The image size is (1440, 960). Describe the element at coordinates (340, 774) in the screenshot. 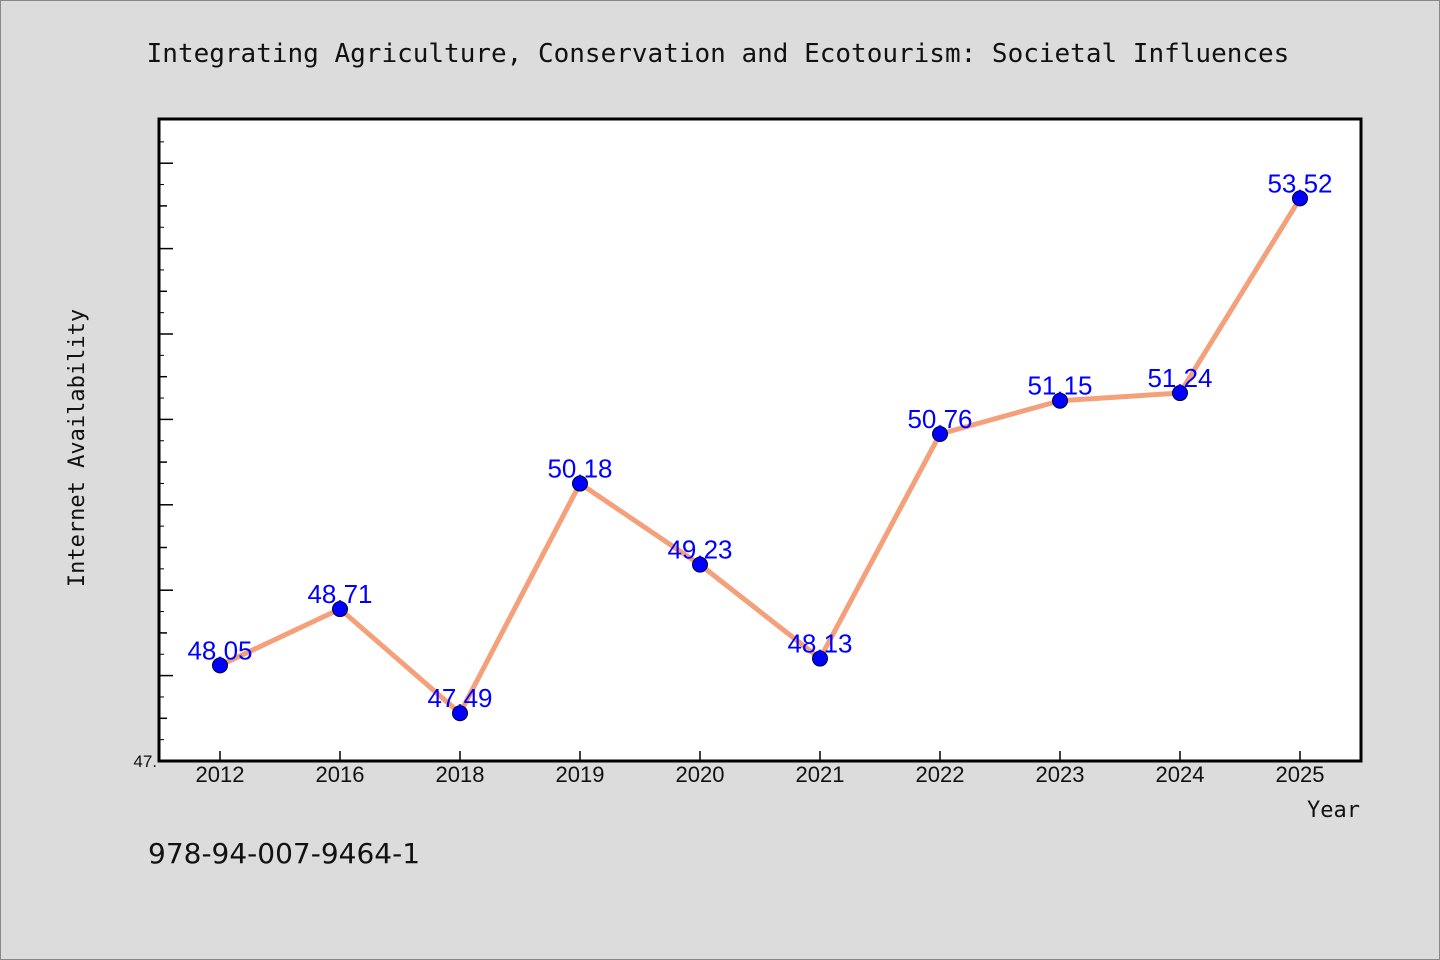

I see `x-tick-label: 2016` at that location.